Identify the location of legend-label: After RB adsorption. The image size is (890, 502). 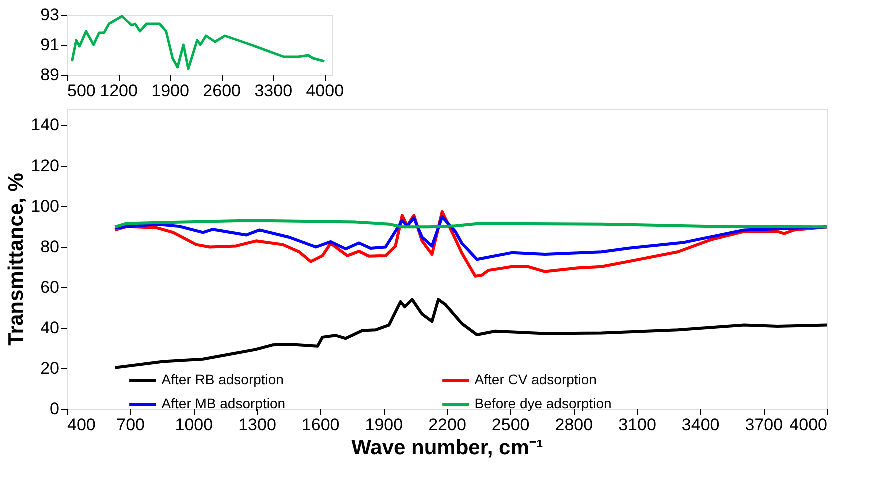
(223, 380).